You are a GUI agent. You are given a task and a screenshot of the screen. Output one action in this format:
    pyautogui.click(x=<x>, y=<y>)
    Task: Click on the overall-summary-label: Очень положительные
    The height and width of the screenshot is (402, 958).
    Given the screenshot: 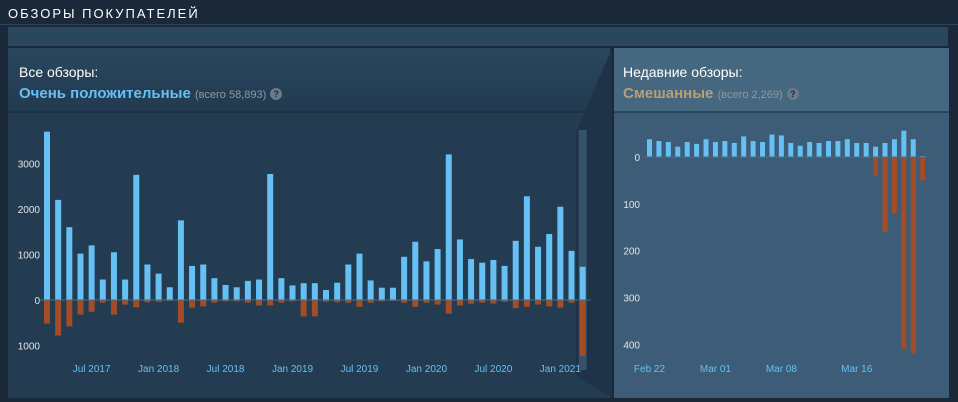 What is the action you would take?
    pyautogui.click(x=105, y=93)
    